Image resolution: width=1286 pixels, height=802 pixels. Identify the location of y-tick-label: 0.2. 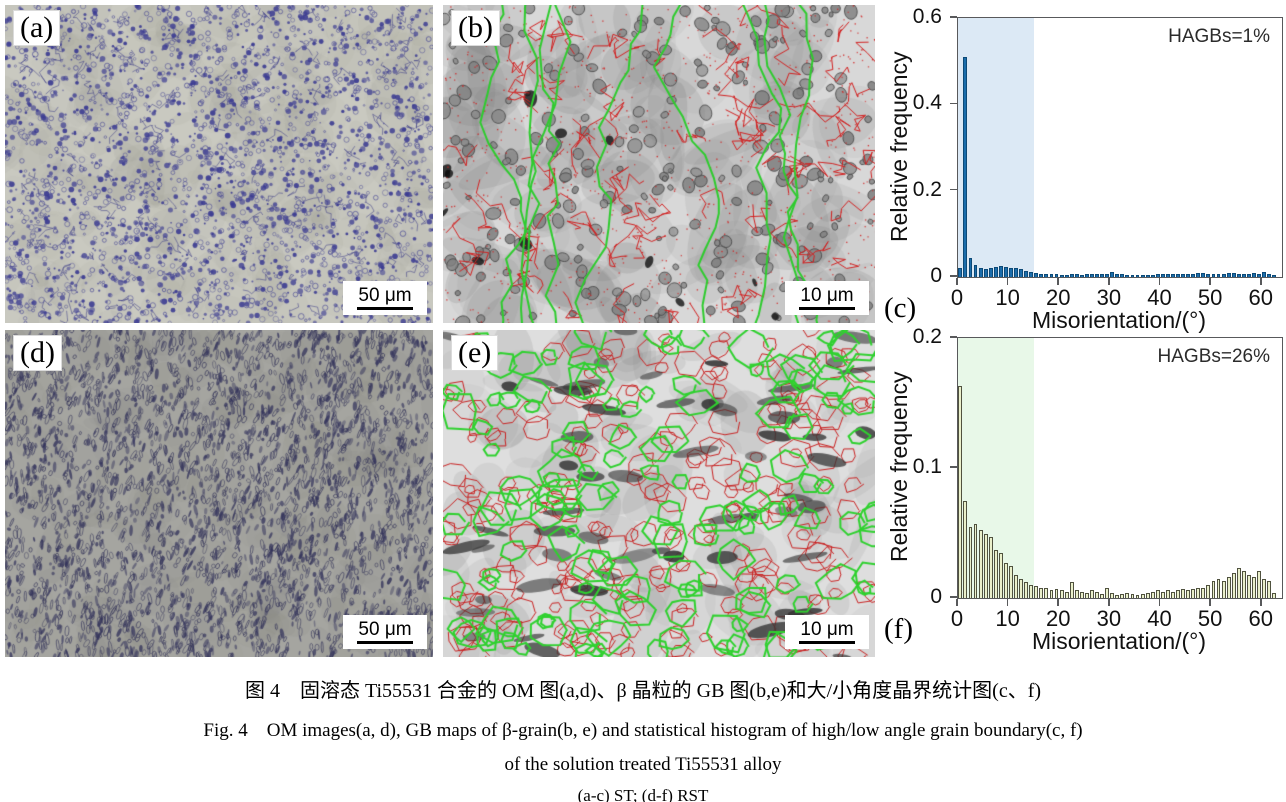
(927, 336).